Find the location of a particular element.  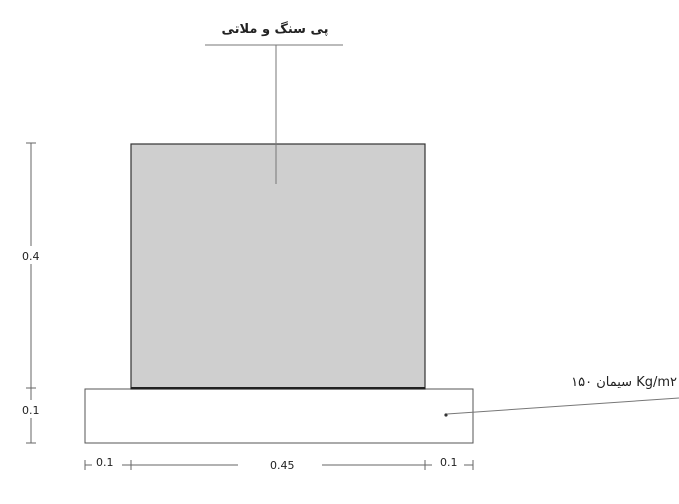

slab-leader-dot is located at coordinates (446, 415).